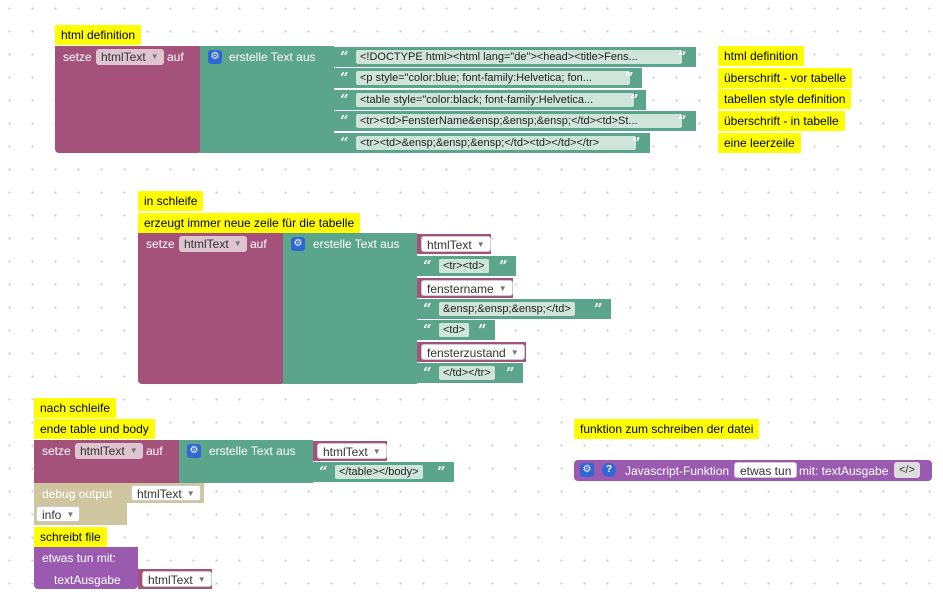 The image size is (943, 601). Describe the element at coordinates (460, 289) in the screenshot. I see `variable-name: fenstername` at that location.